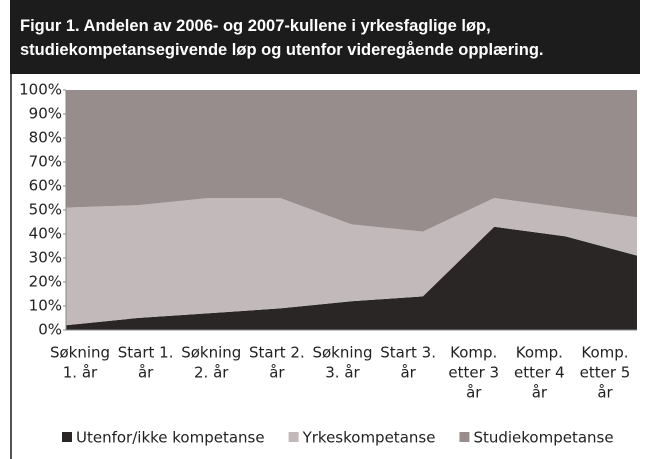 This screenshot has height=459, width=650. I want to click on x-tick-label: etter 4, so click(539, 373).